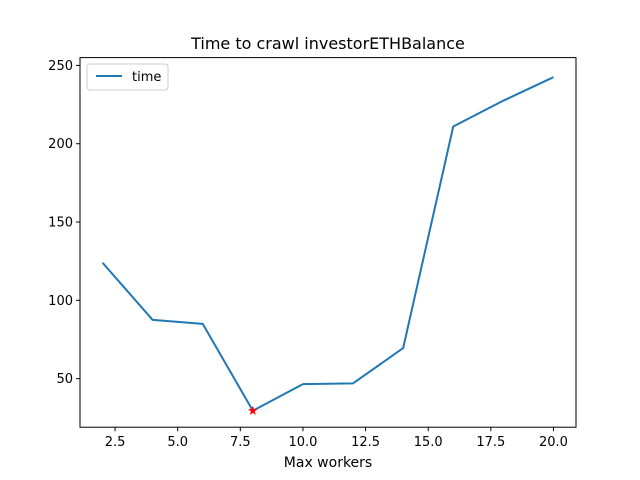  Describe the element at coordinates (428, 442) in the screenshot. I see `x-tick-label: 15.0` at that location.